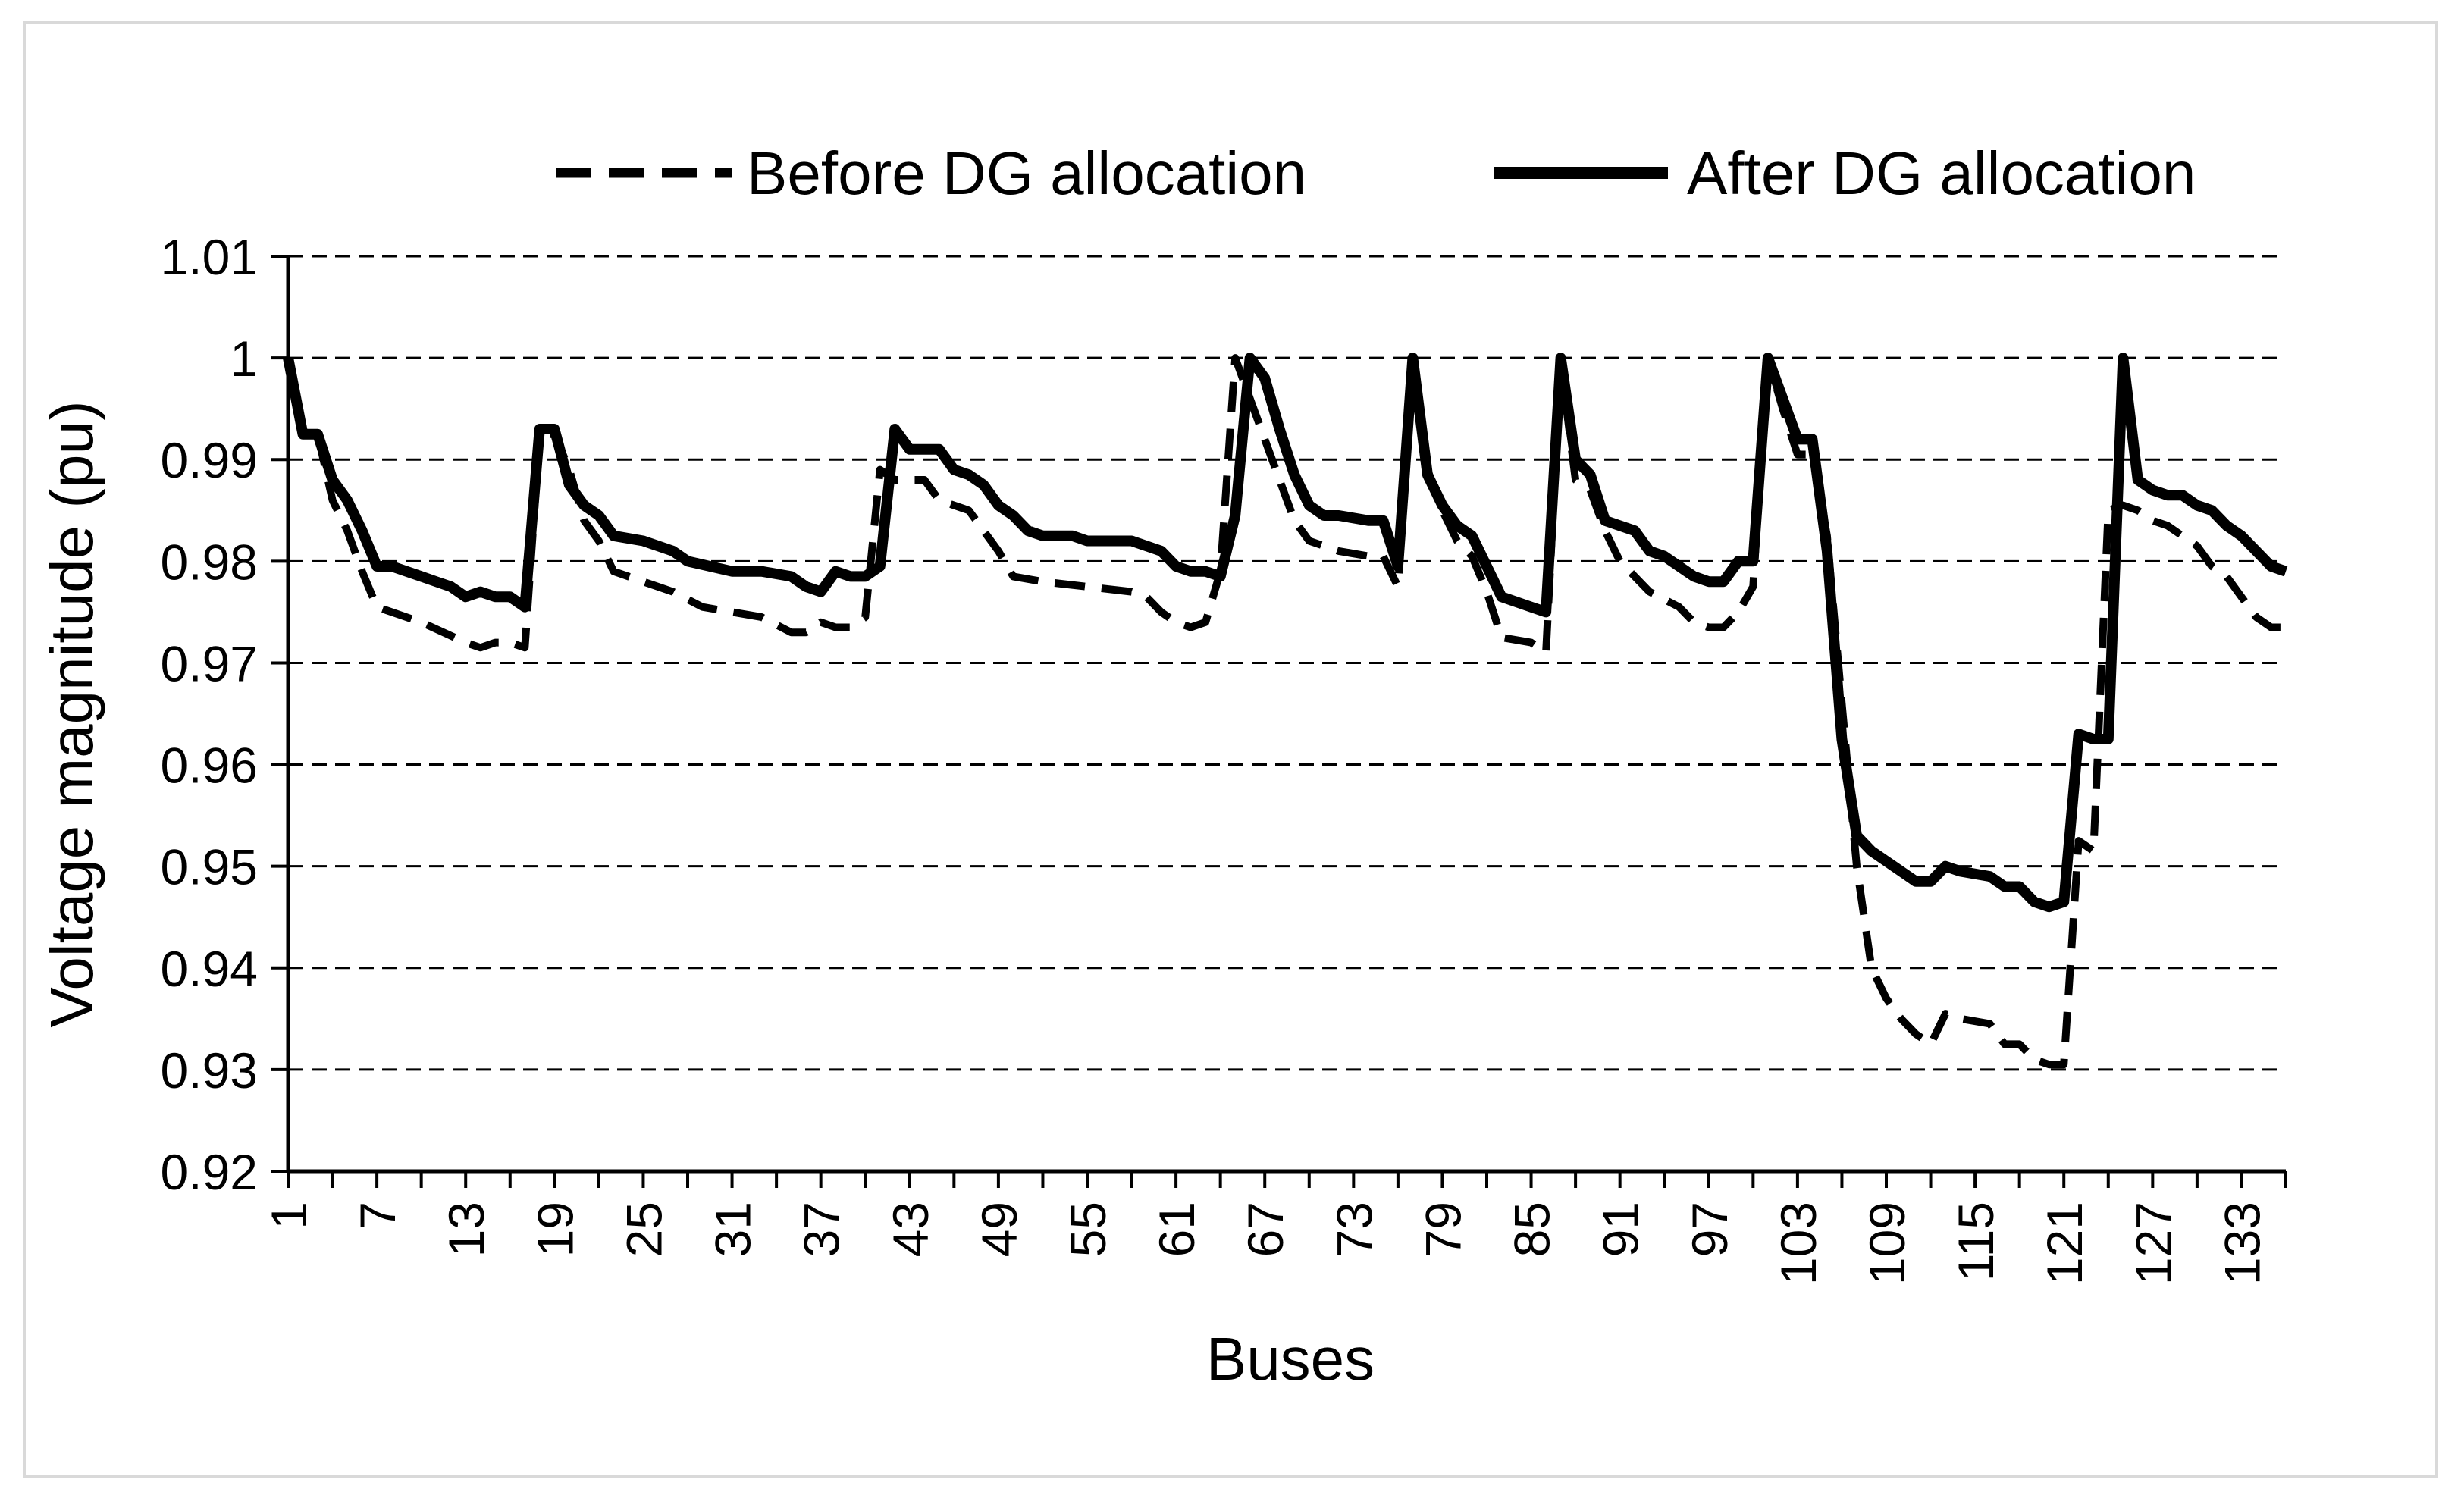 This screenshot has height=1501, width=2464. I want to click on x-tick-label: 127, so click(2153, 1244).